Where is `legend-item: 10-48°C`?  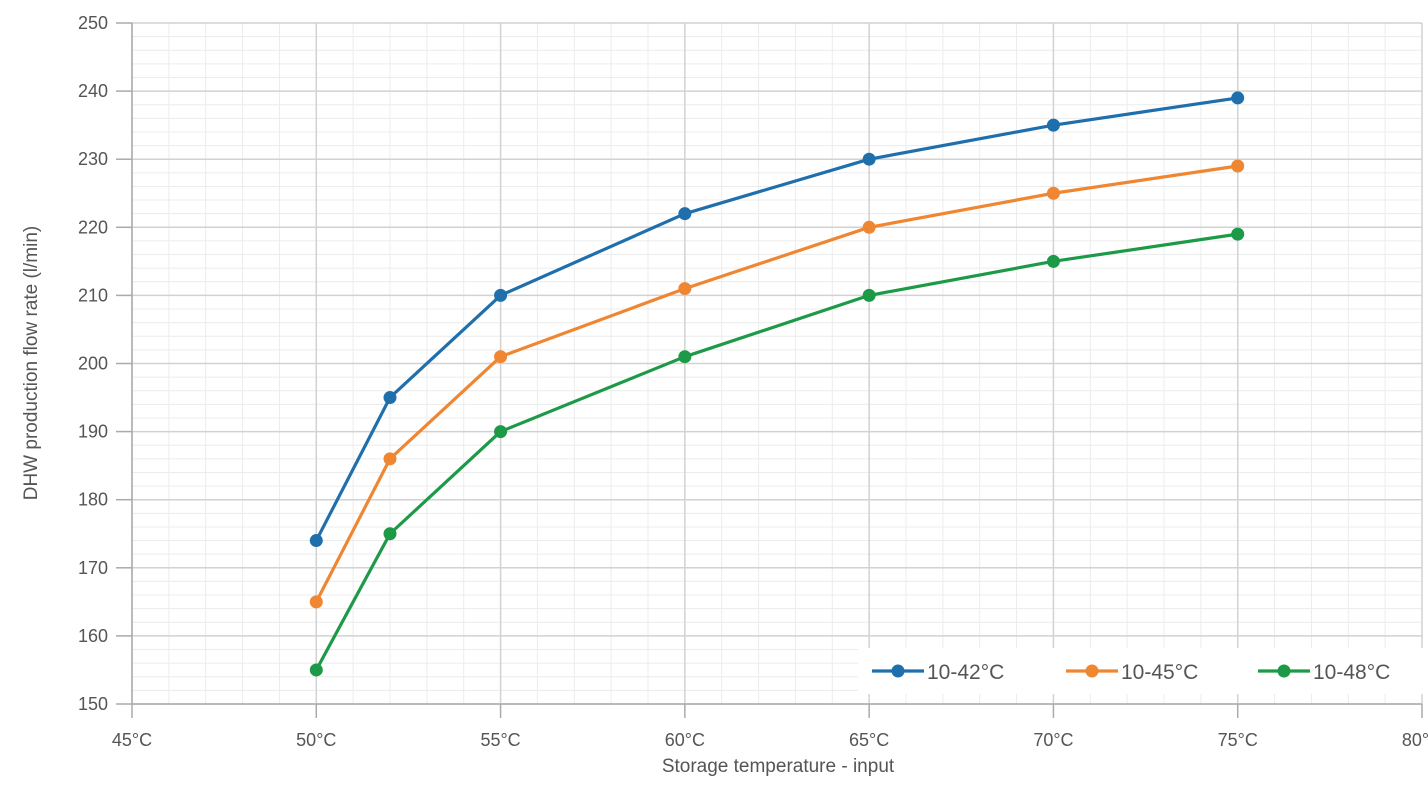
legend-item: 10-48°C is located at coordinates (1324, 672).